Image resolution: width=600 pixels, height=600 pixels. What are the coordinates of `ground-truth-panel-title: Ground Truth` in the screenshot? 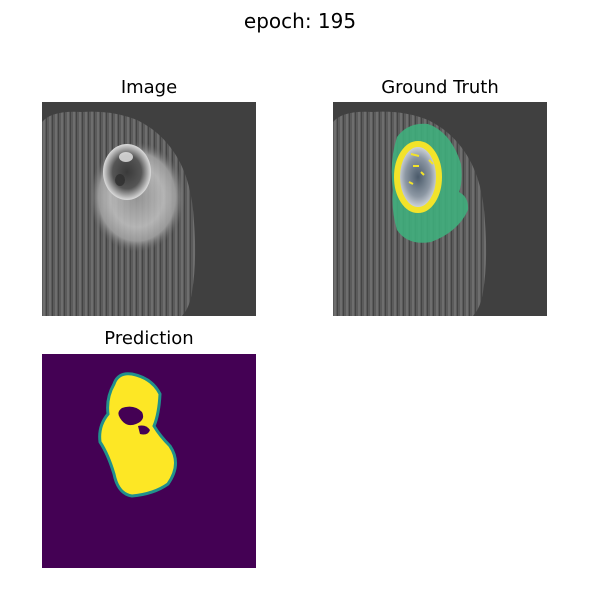 It's located at (440, 88).